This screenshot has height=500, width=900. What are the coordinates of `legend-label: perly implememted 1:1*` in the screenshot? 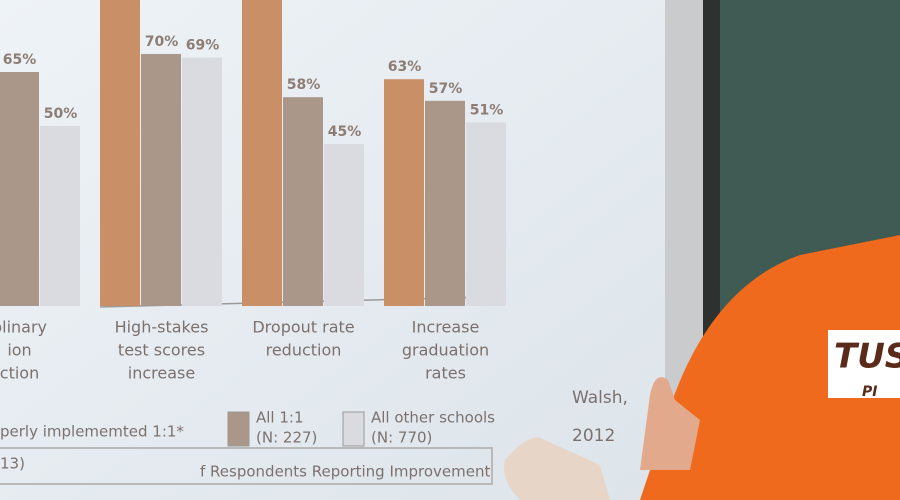 It's located at (92, 432).